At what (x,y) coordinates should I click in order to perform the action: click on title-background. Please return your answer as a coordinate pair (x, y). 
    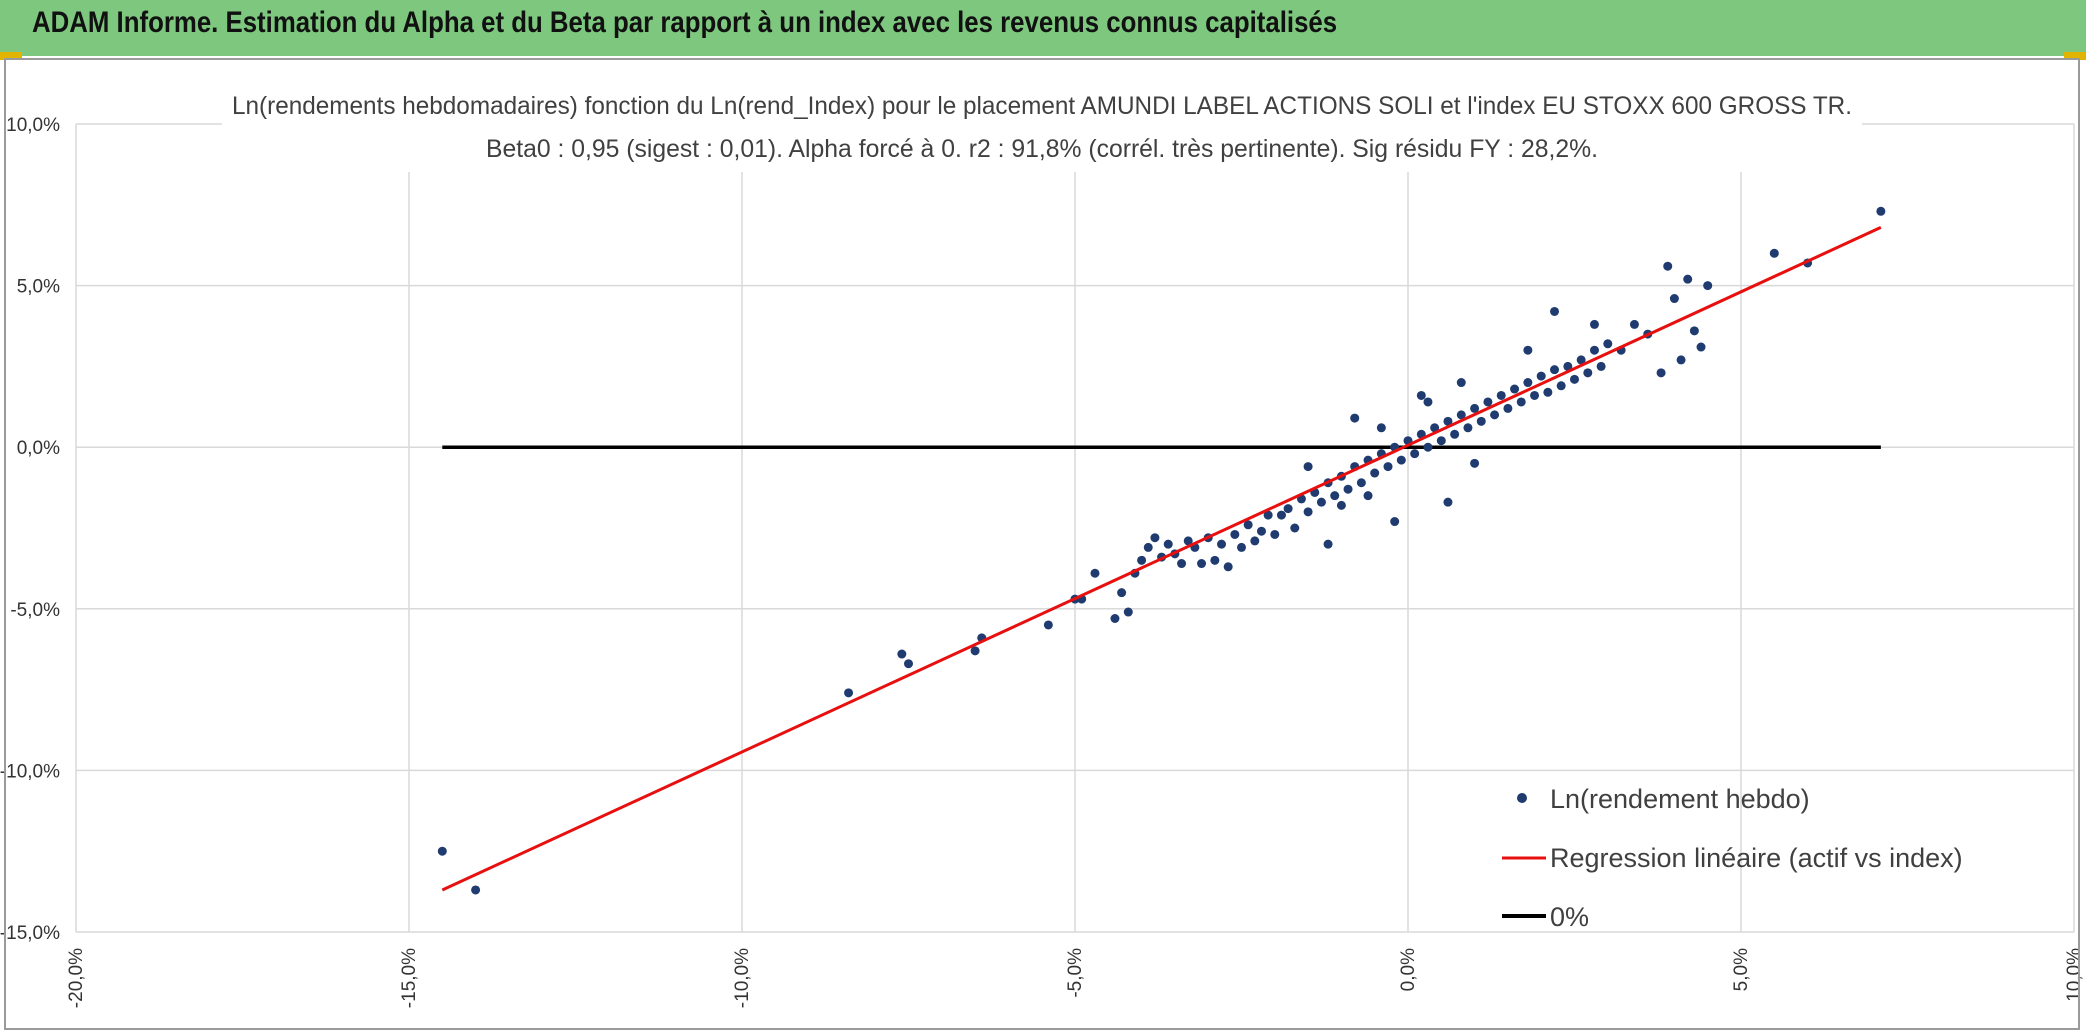
    Looking at the image, I should click on (1042, 126).